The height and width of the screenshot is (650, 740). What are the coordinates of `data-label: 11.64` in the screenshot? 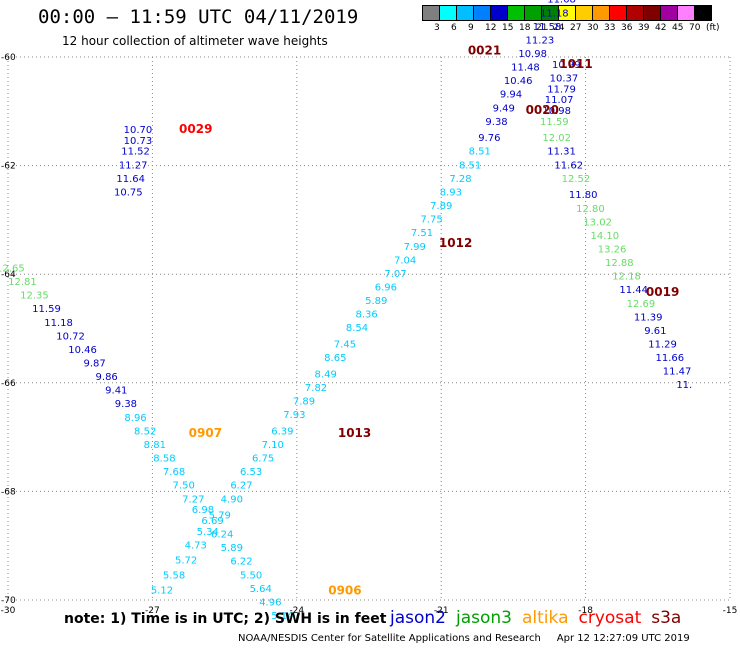 It's located at (130, 179).